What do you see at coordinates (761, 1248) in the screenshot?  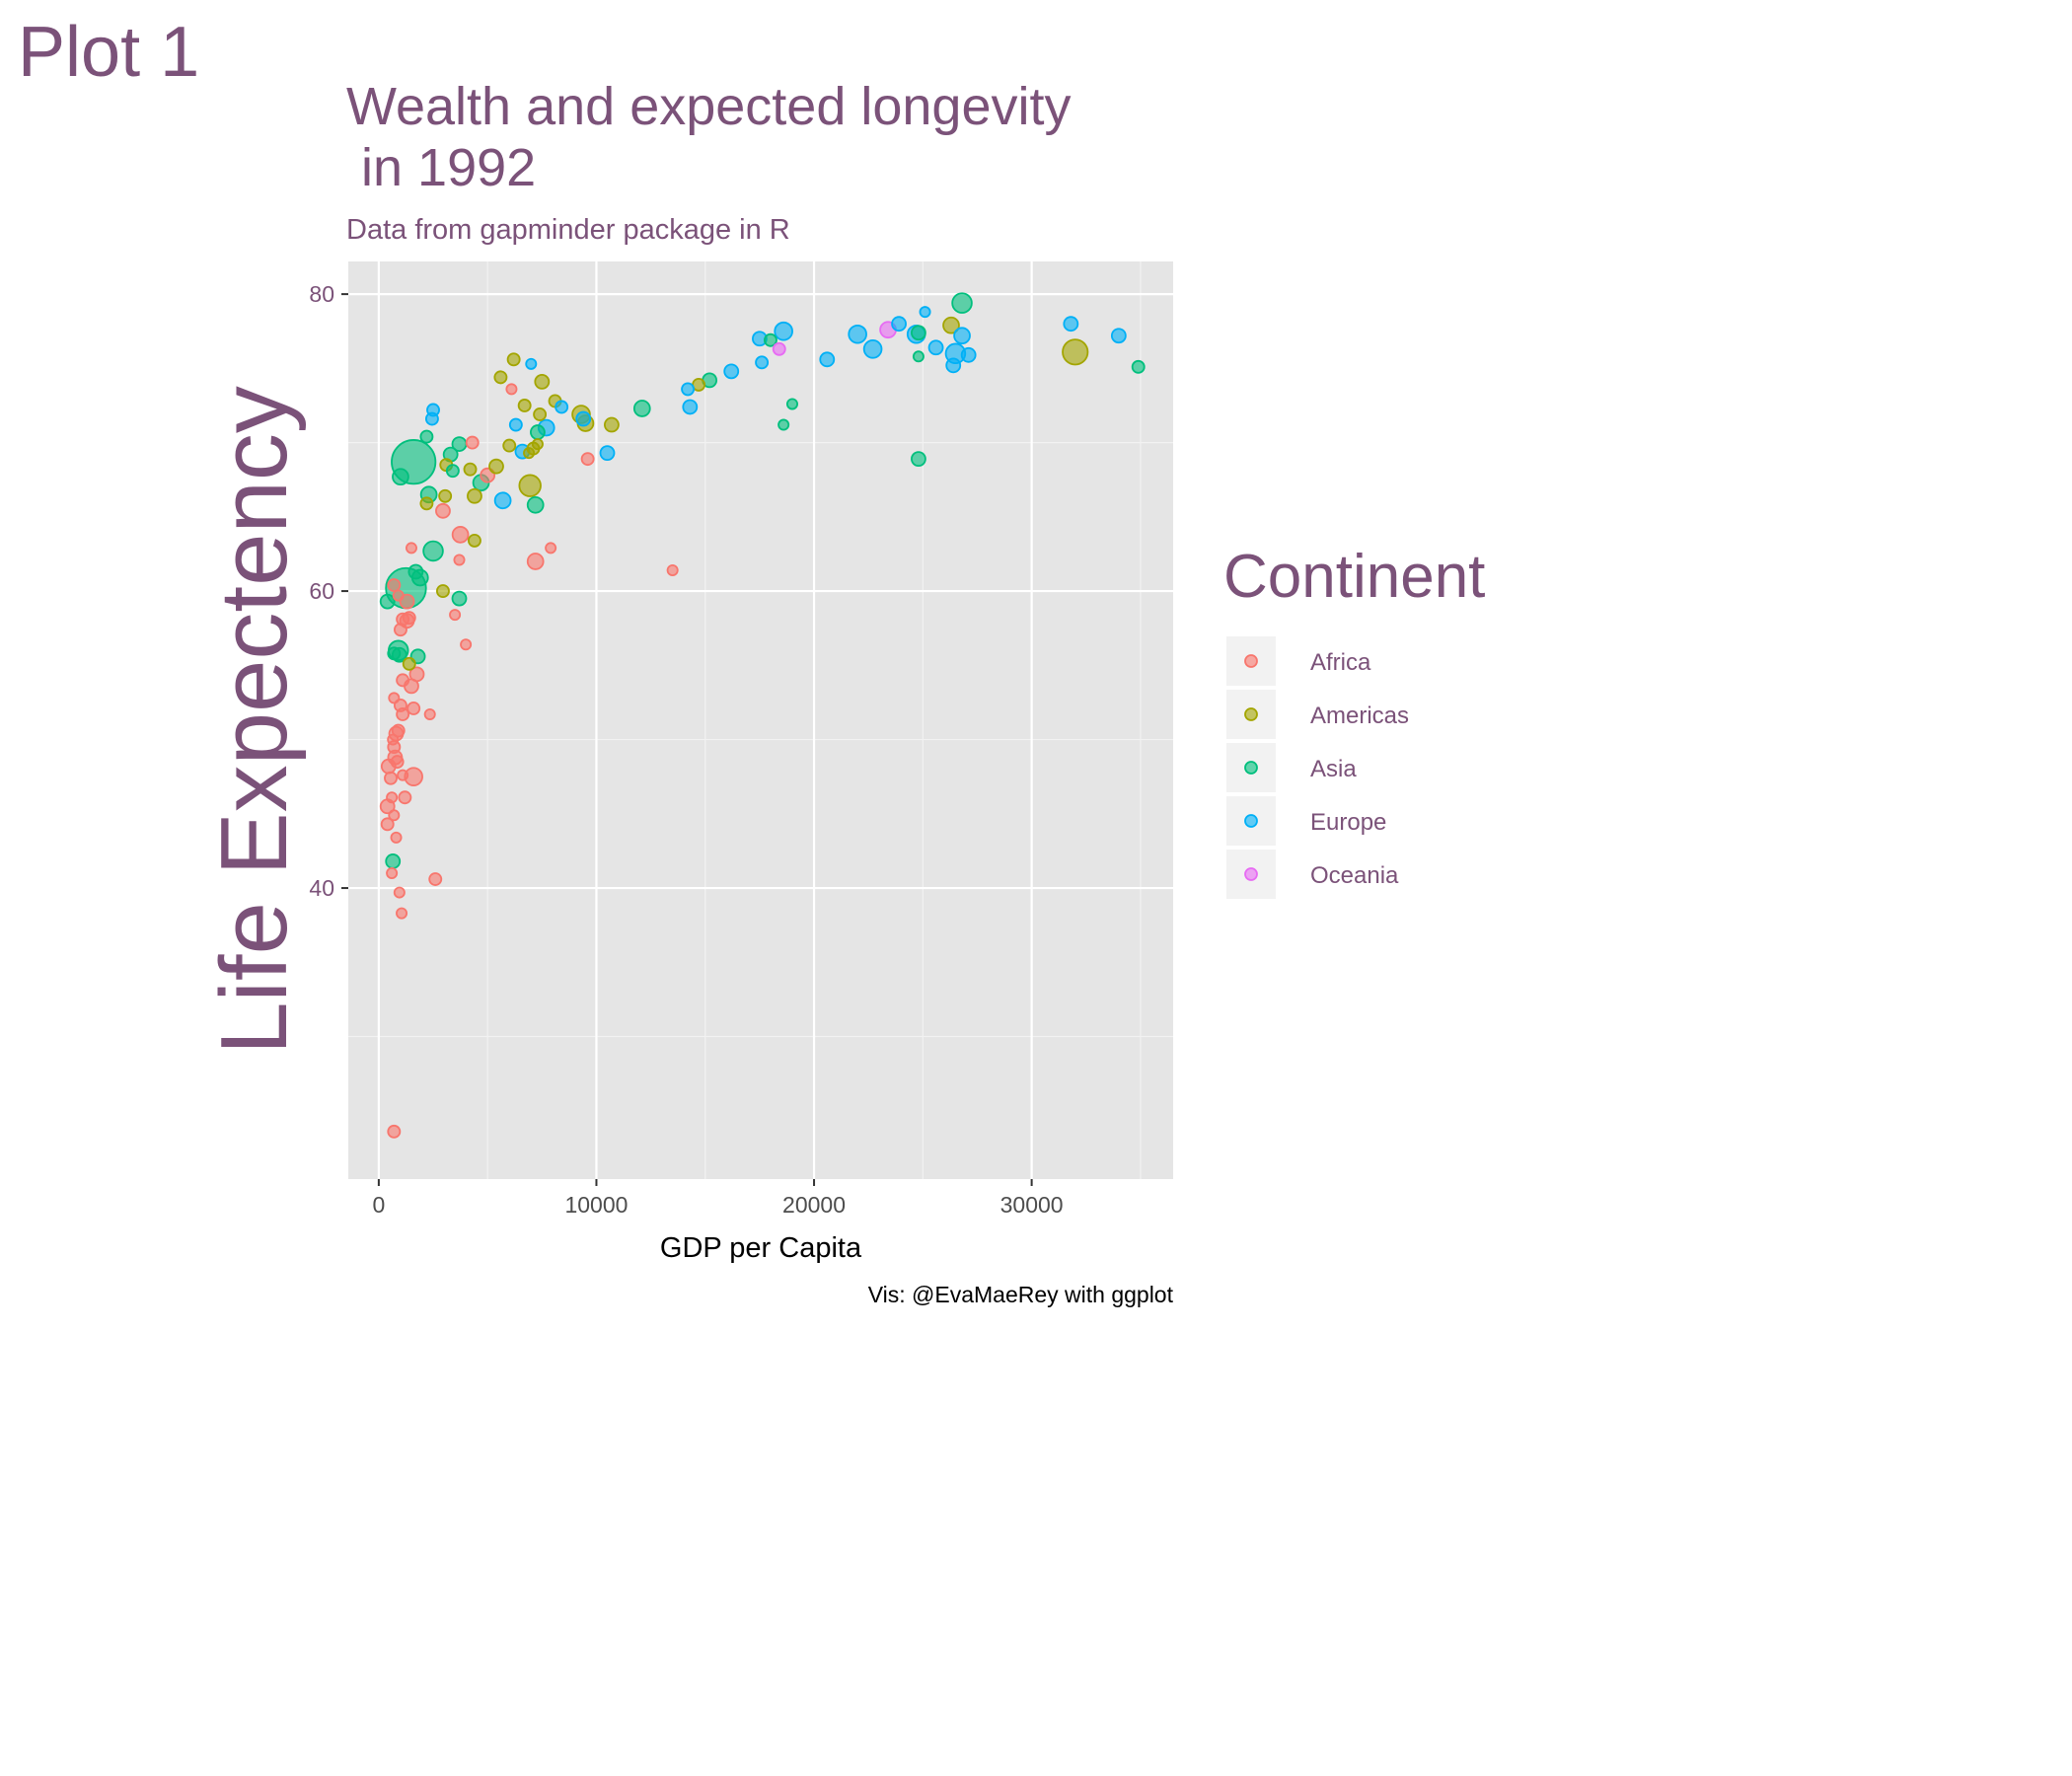 I see `x-axis-label: GDP per Capita` at bounding box center [761, 1248].